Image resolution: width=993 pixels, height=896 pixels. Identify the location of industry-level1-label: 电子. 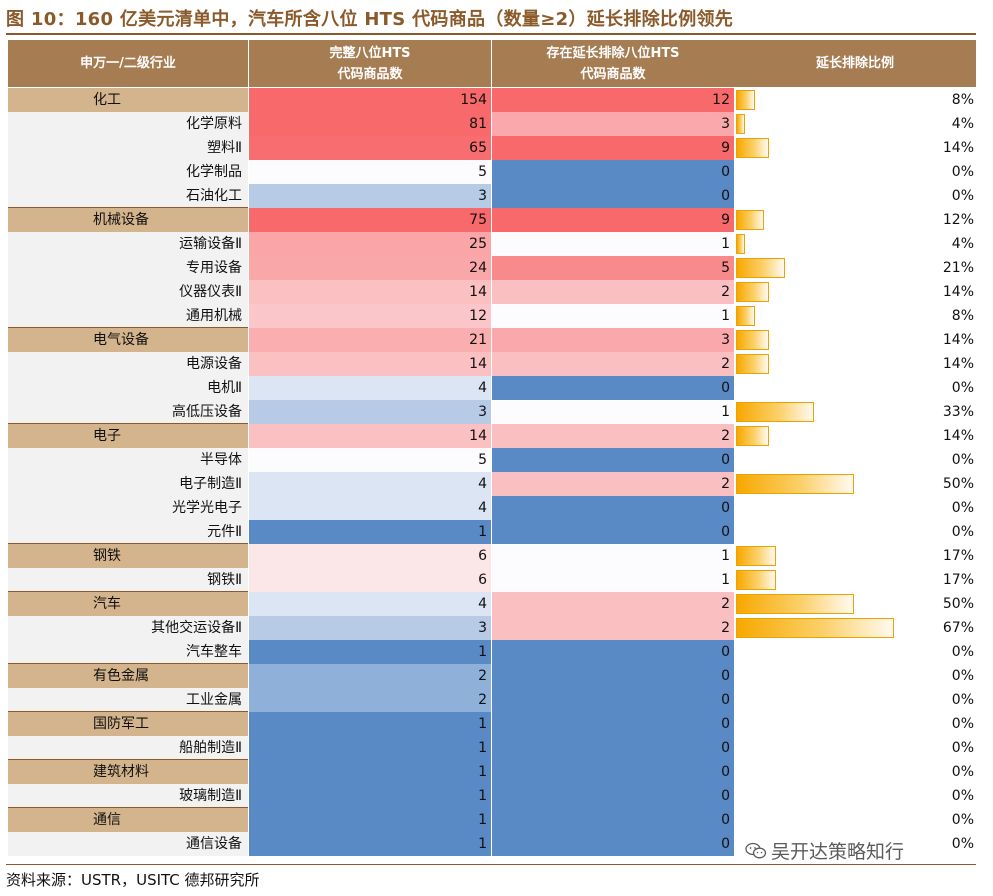
(128, 436).